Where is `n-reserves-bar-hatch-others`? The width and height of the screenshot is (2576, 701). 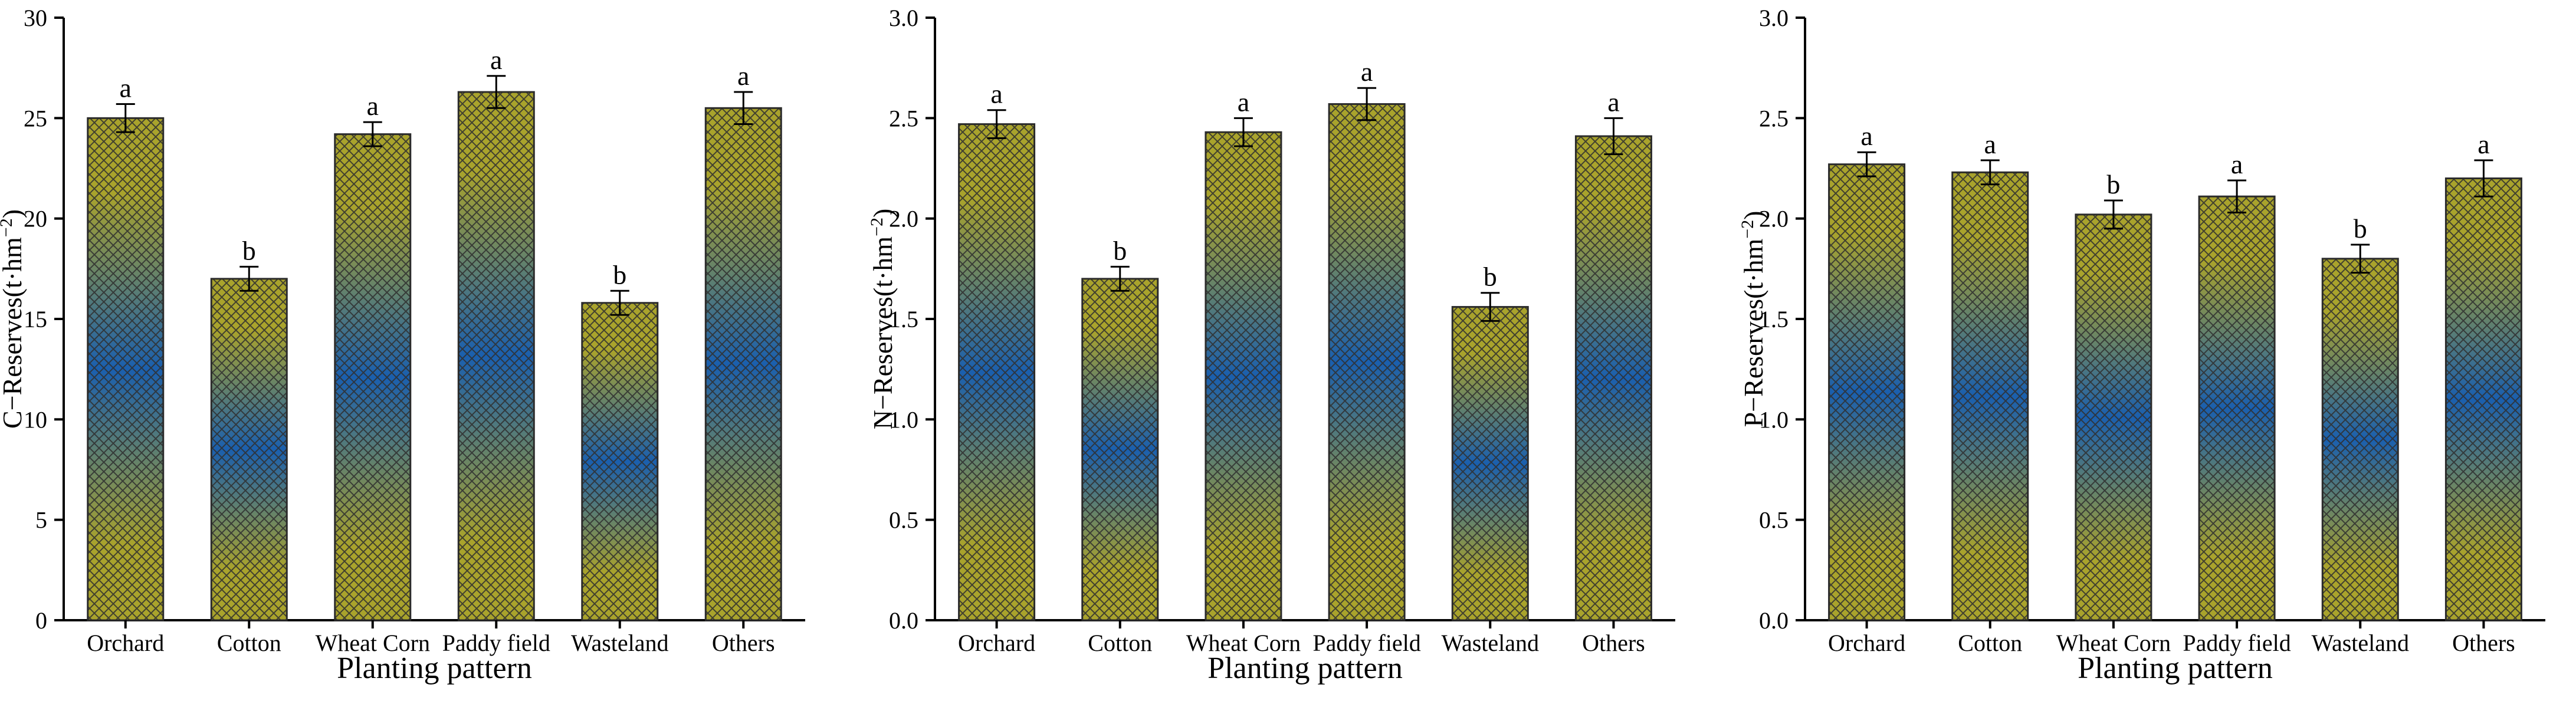
n-reserves-bar-hatch-others is located at coordinates (1614, 378).